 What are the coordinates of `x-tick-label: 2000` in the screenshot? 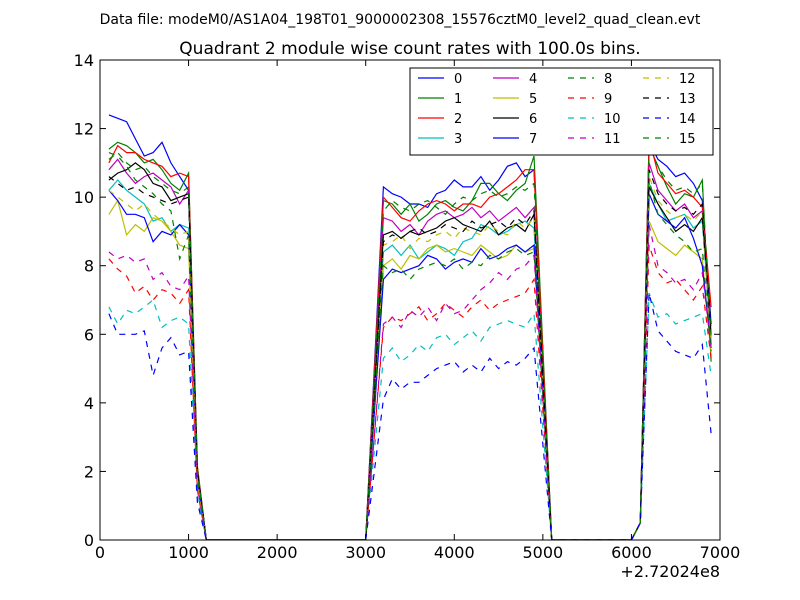 It's located at (277, 552).